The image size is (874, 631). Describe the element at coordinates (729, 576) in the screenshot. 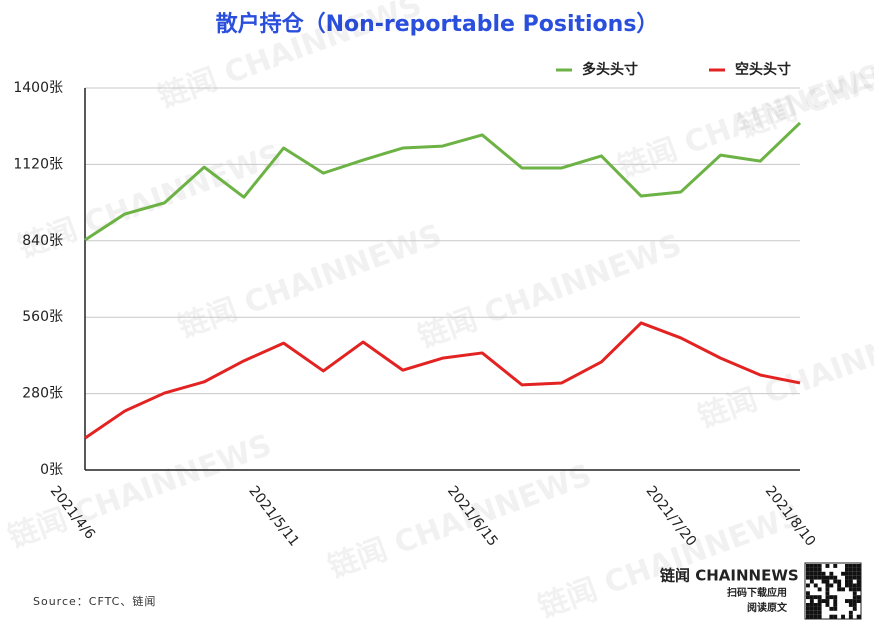

I see `brand-logo: 链闻 CHAINNEWS` at that location.